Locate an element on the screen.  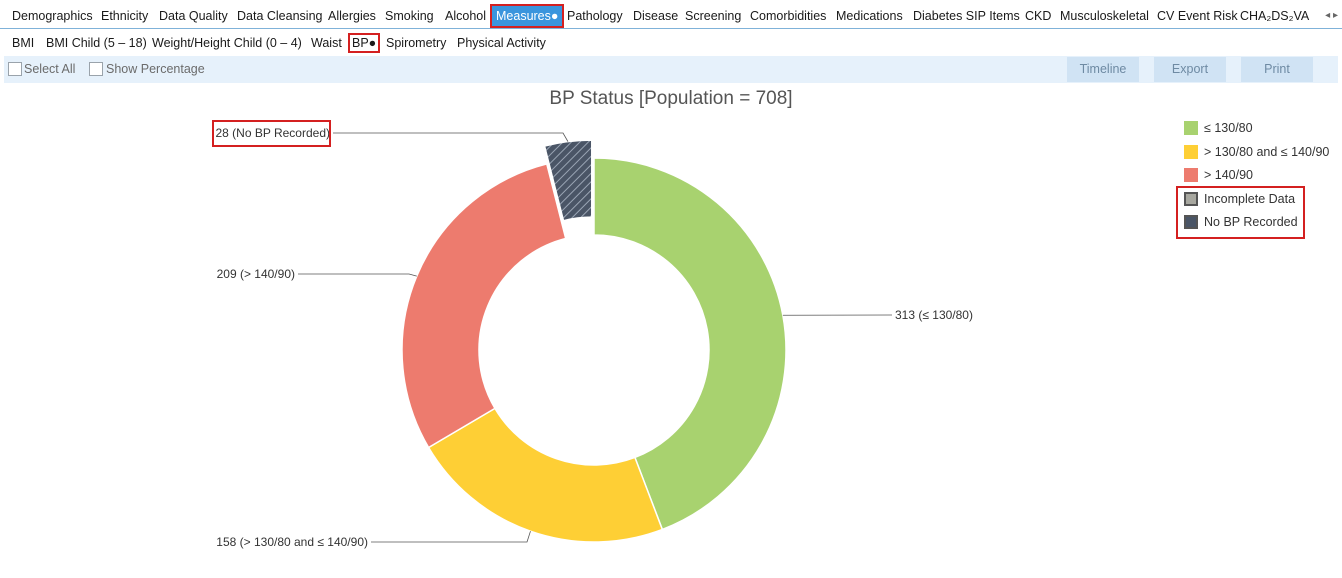
show-percentage-label: Show Percentage is located at coordinates (155, 69).